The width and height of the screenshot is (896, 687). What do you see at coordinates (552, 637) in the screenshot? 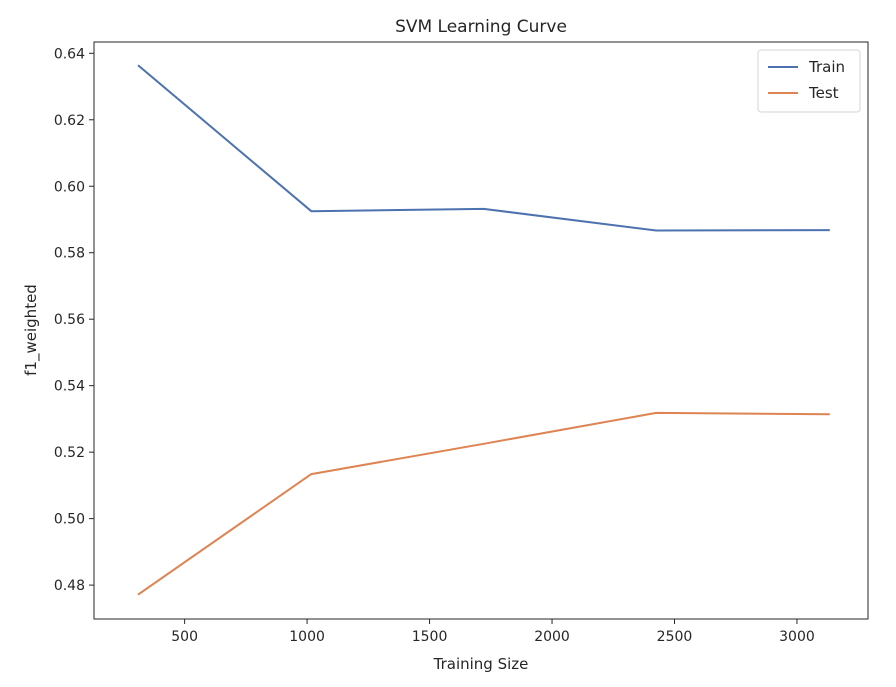
I see `x-tick-label: 2000` at bounding box center [552, 637].